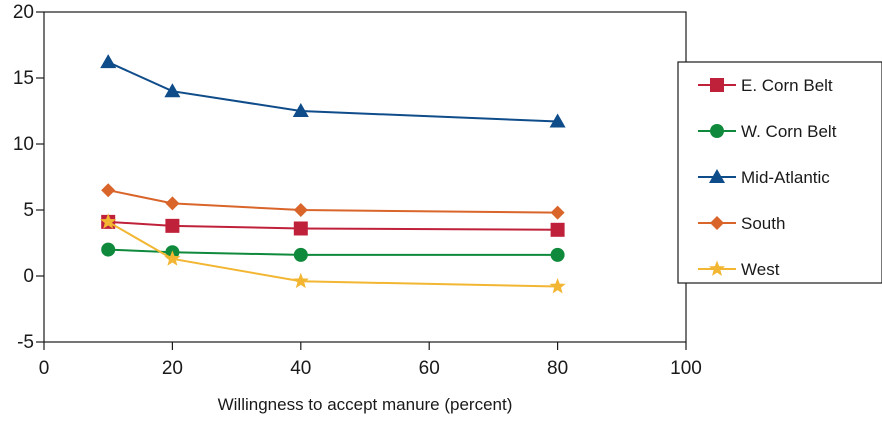 This screenshot has width=882, height=423. Describe the element at coordinates (370, 360) in the screenshot. I see `x-axis: 0 20 40 60 80 100` at that location.